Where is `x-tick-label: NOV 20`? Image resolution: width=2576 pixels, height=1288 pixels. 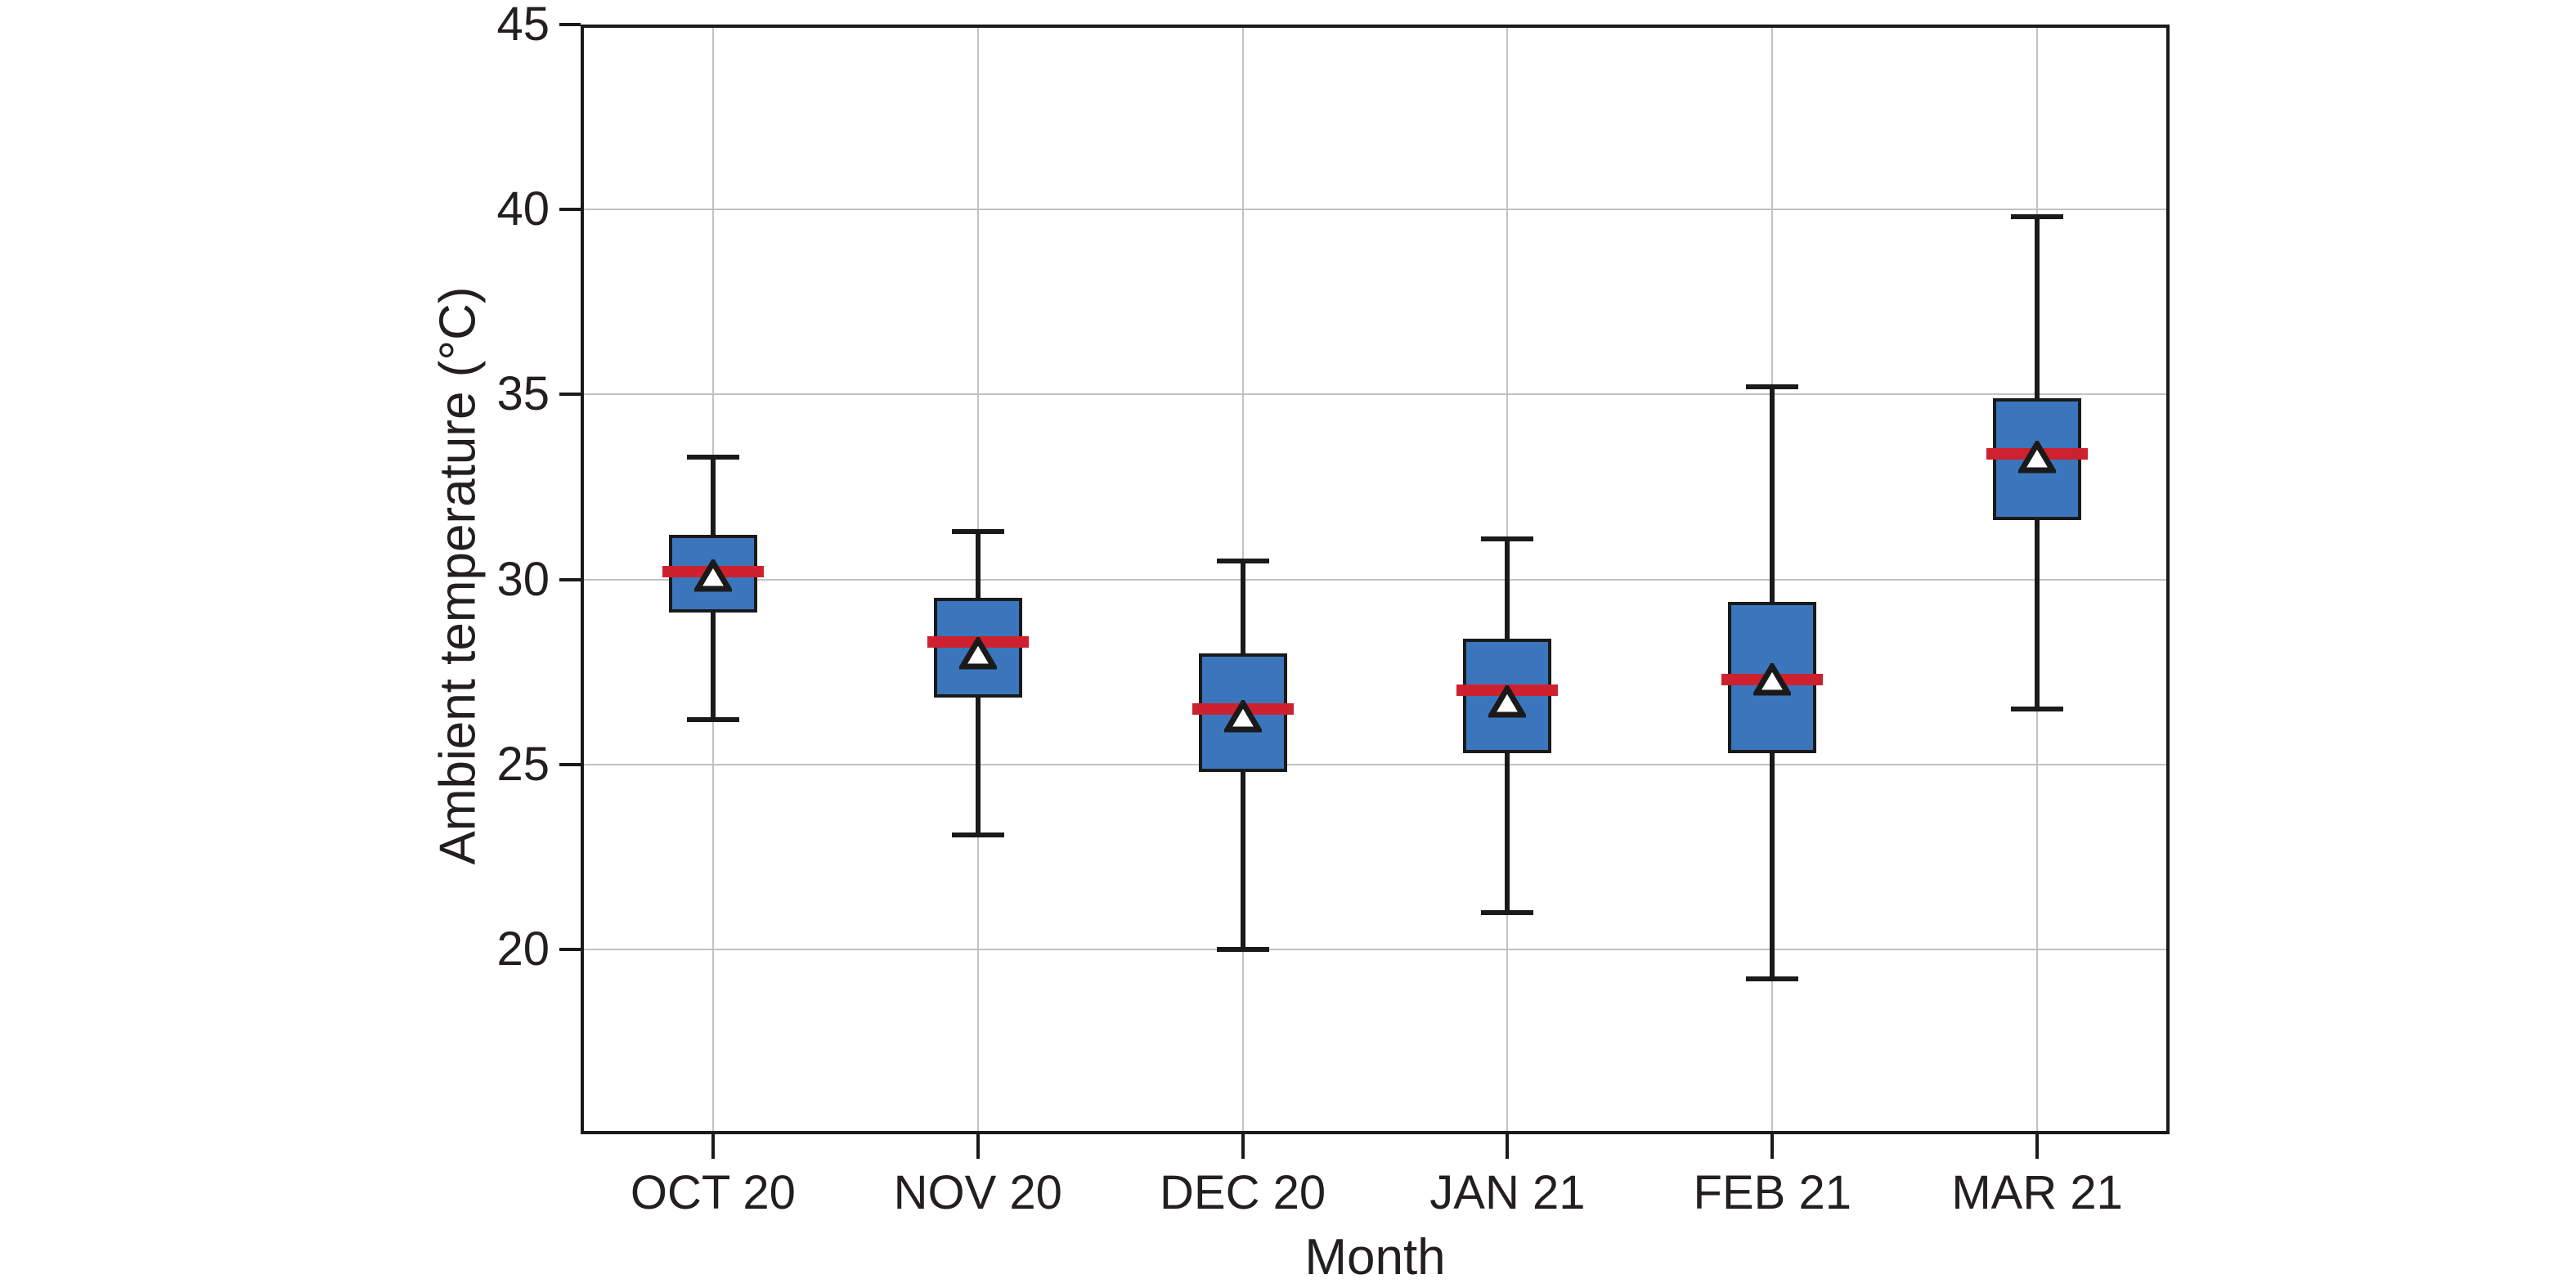
x-tick-label: NOV 20 is located at coordinates (978, 1193).